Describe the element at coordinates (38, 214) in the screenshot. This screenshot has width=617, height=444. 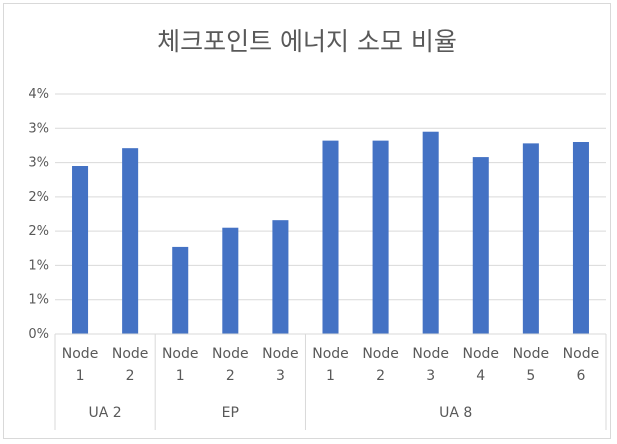
I see `y-axis-ticks: 0% 1% 1% 2% 2% 3% 3% 4%` at that location.